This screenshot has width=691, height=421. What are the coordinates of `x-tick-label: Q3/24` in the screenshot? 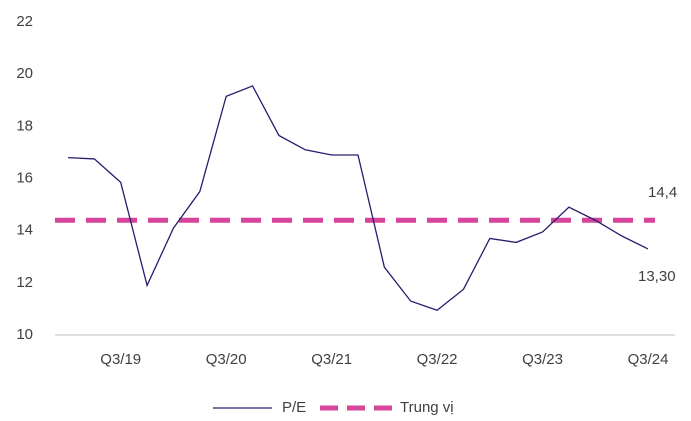 It's located at (648, 359).